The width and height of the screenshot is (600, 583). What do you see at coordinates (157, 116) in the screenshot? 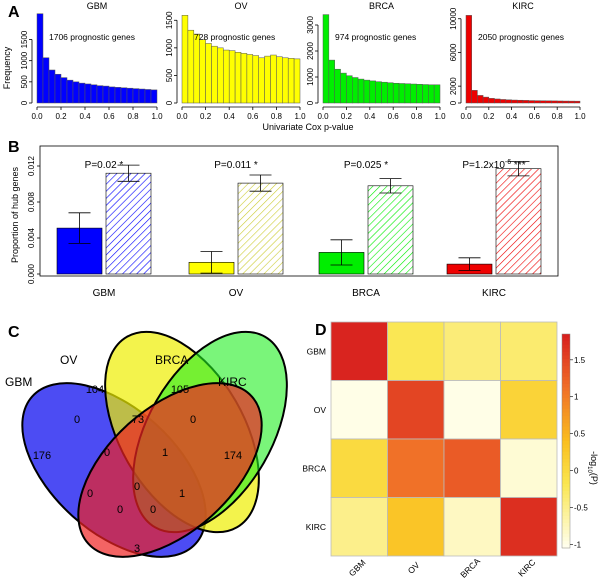
I see `x-tick-label: 1.0` at bounding box center [157, 116].